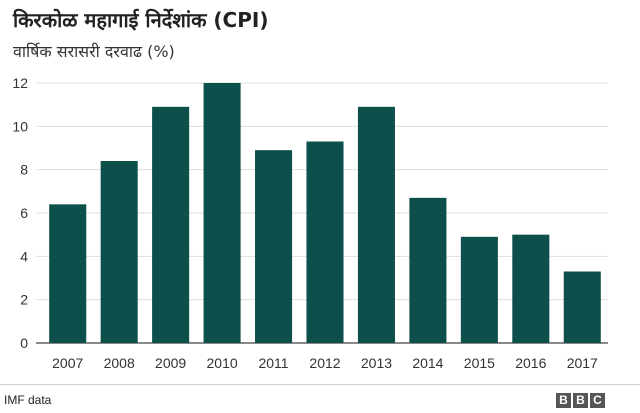 This screenshot has height=413, width=640. Describe the element at coordinates (24, 256) in the screenshot. I see `y-tick-label: 4` at that location.